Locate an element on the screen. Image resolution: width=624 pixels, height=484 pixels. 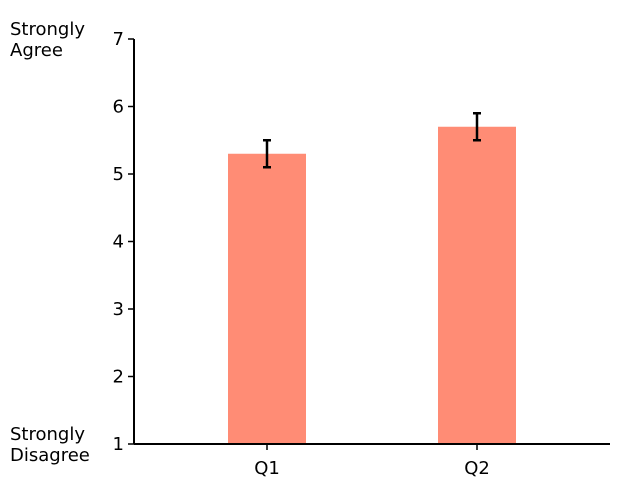
y-top-label-line2: Agree is located at coordinates (36, 50).